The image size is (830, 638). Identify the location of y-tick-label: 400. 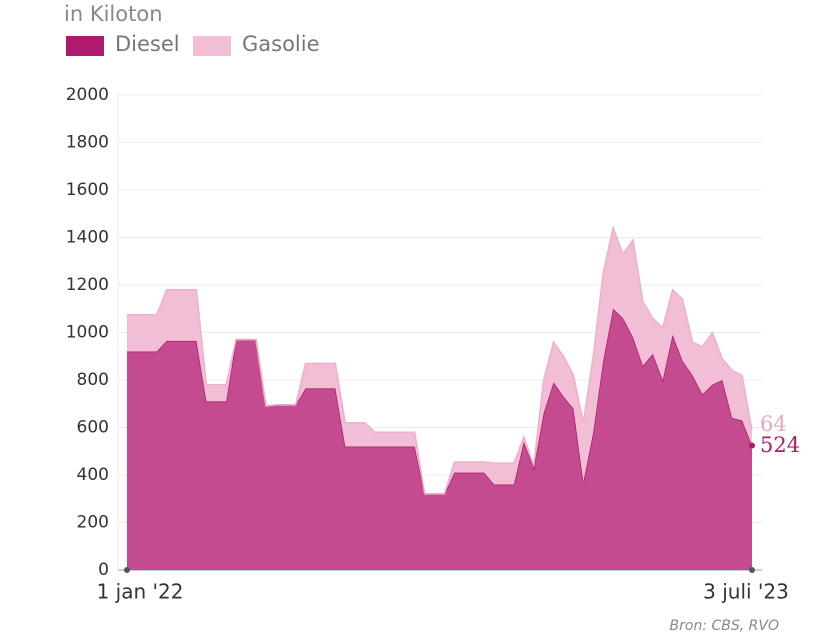
(93, 475).